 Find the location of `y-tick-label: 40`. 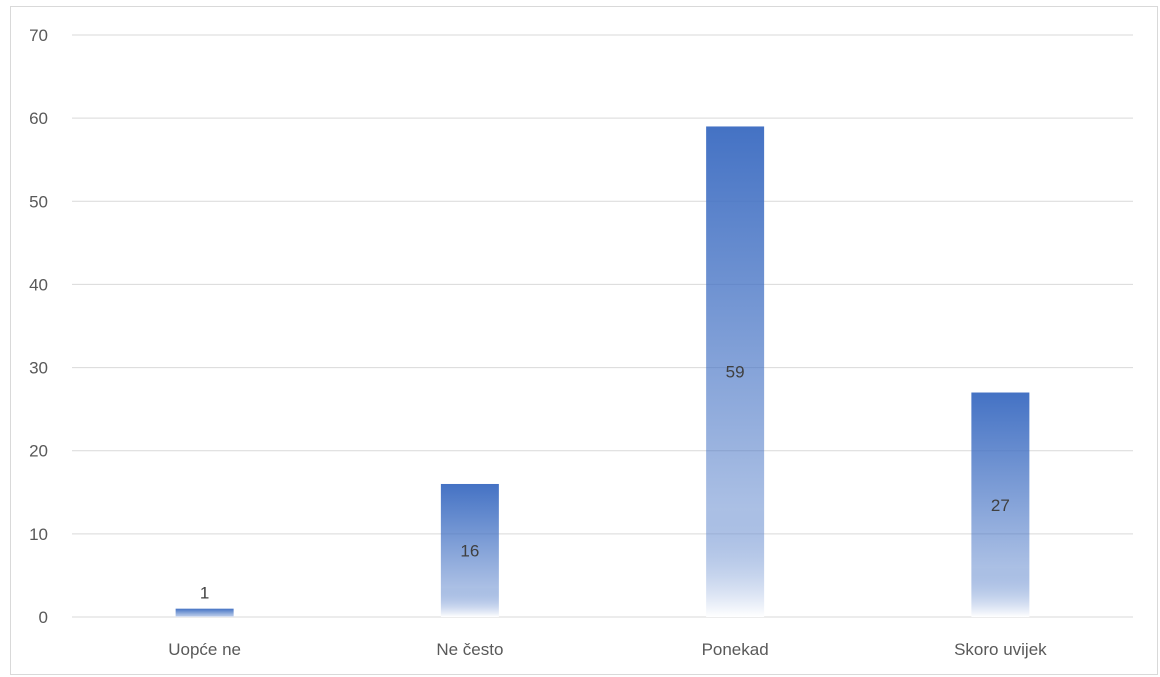

y-tick-label: 40 is located at coordinates (38, 284).